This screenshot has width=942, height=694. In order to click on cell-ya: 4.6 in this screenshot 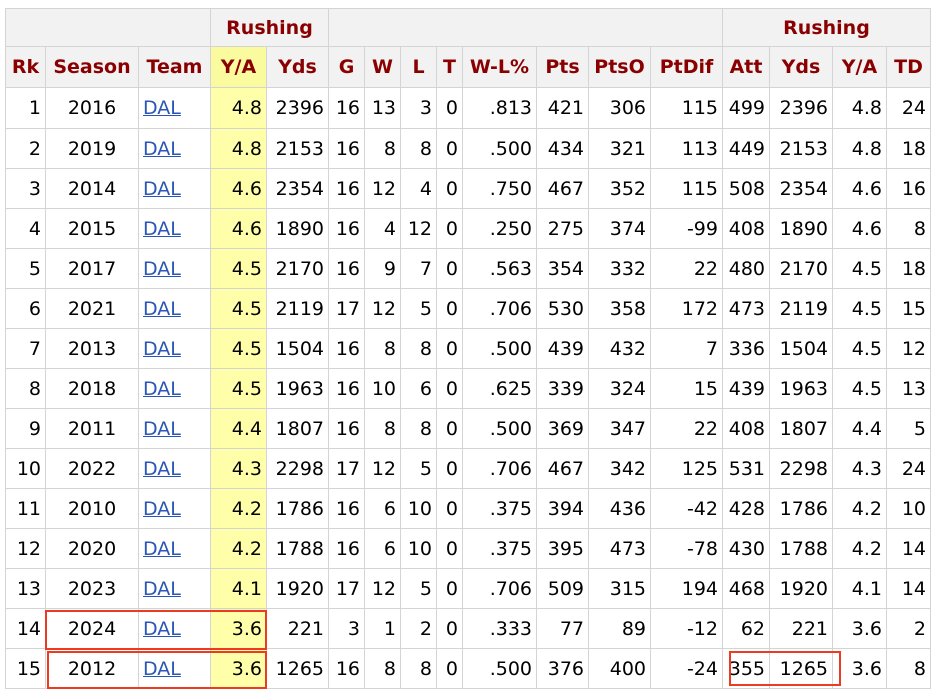, I will do `click(859, 228)`.